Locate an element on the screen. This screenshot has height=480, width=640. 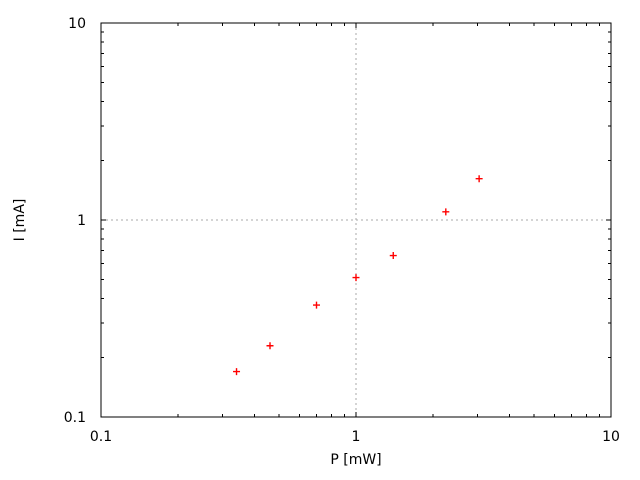
x-tick-label: 10 is located at coordinates (611, 437).